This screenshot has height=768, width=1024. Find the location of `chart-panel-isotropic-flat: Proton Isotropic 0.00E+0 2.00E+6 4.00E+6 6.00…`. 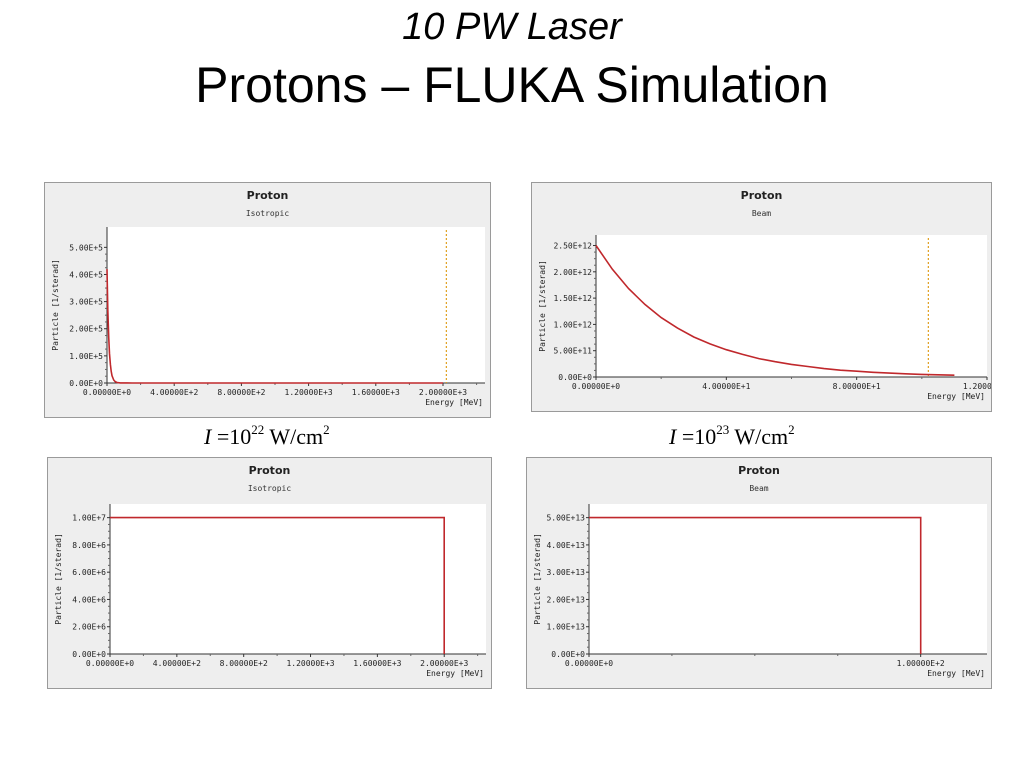

chart-panel-isotropic-flat: Proton Isotropic 0.00E+0 2.00E+6 4.00E+6 6.00… is located at coordinates (269, 573).